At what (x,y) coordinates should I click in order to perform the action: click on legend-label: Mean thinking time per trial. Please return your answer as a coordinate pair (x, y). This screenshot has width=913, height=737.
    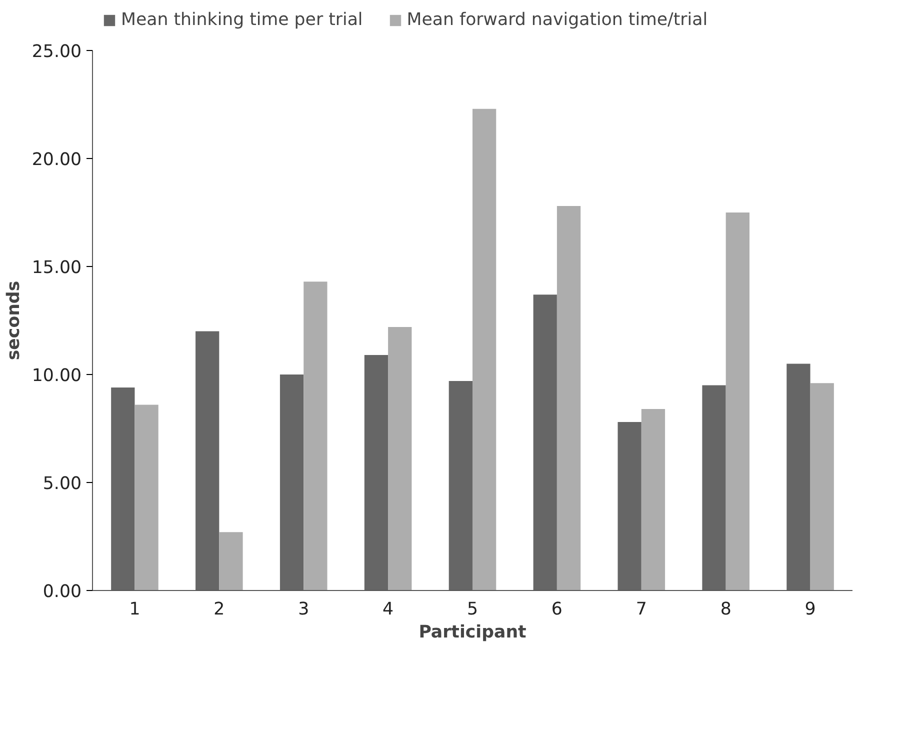
    Looking at the image, I should click on (242, 20).